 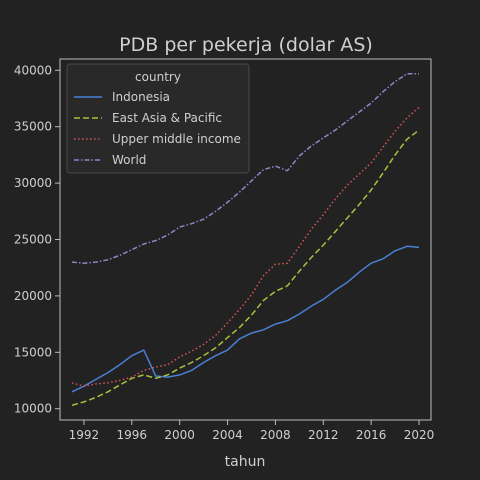 I want to click on x-tick-label: 1992, so click(x=84, y=435).